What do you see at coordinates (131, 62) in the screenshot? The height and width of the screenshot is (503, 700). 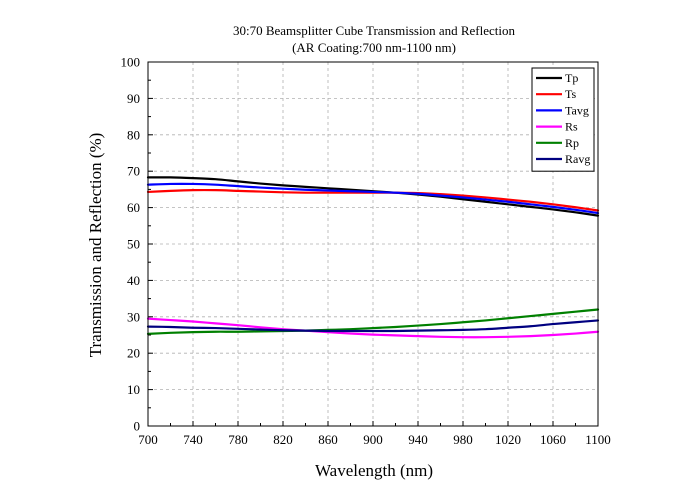 I see `y-tick-label: 100` at bounding box center [131, 62].